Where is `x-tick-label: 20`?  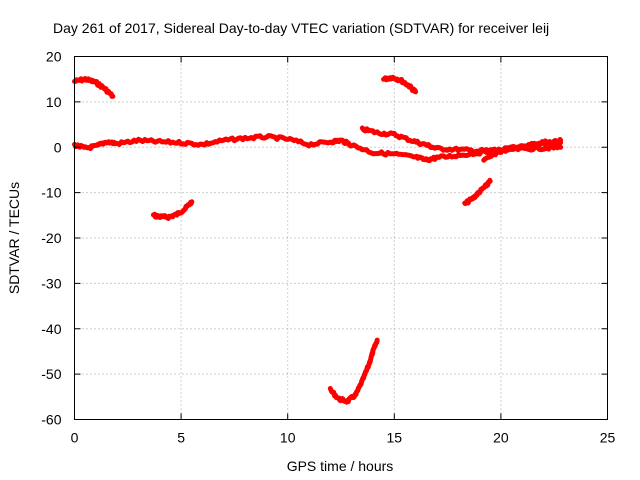 x-tick-label: 20 is located at coordinates (501, 438).